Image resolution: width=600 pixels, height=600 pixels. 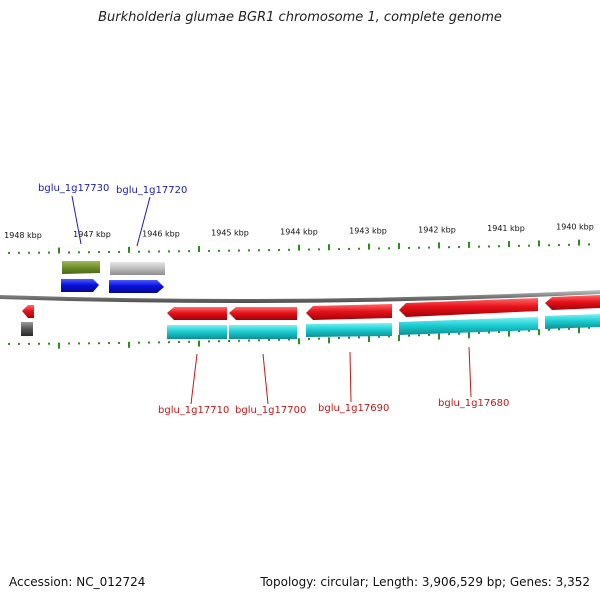 I want to click on reverse-features, so click(x=310, y=317).